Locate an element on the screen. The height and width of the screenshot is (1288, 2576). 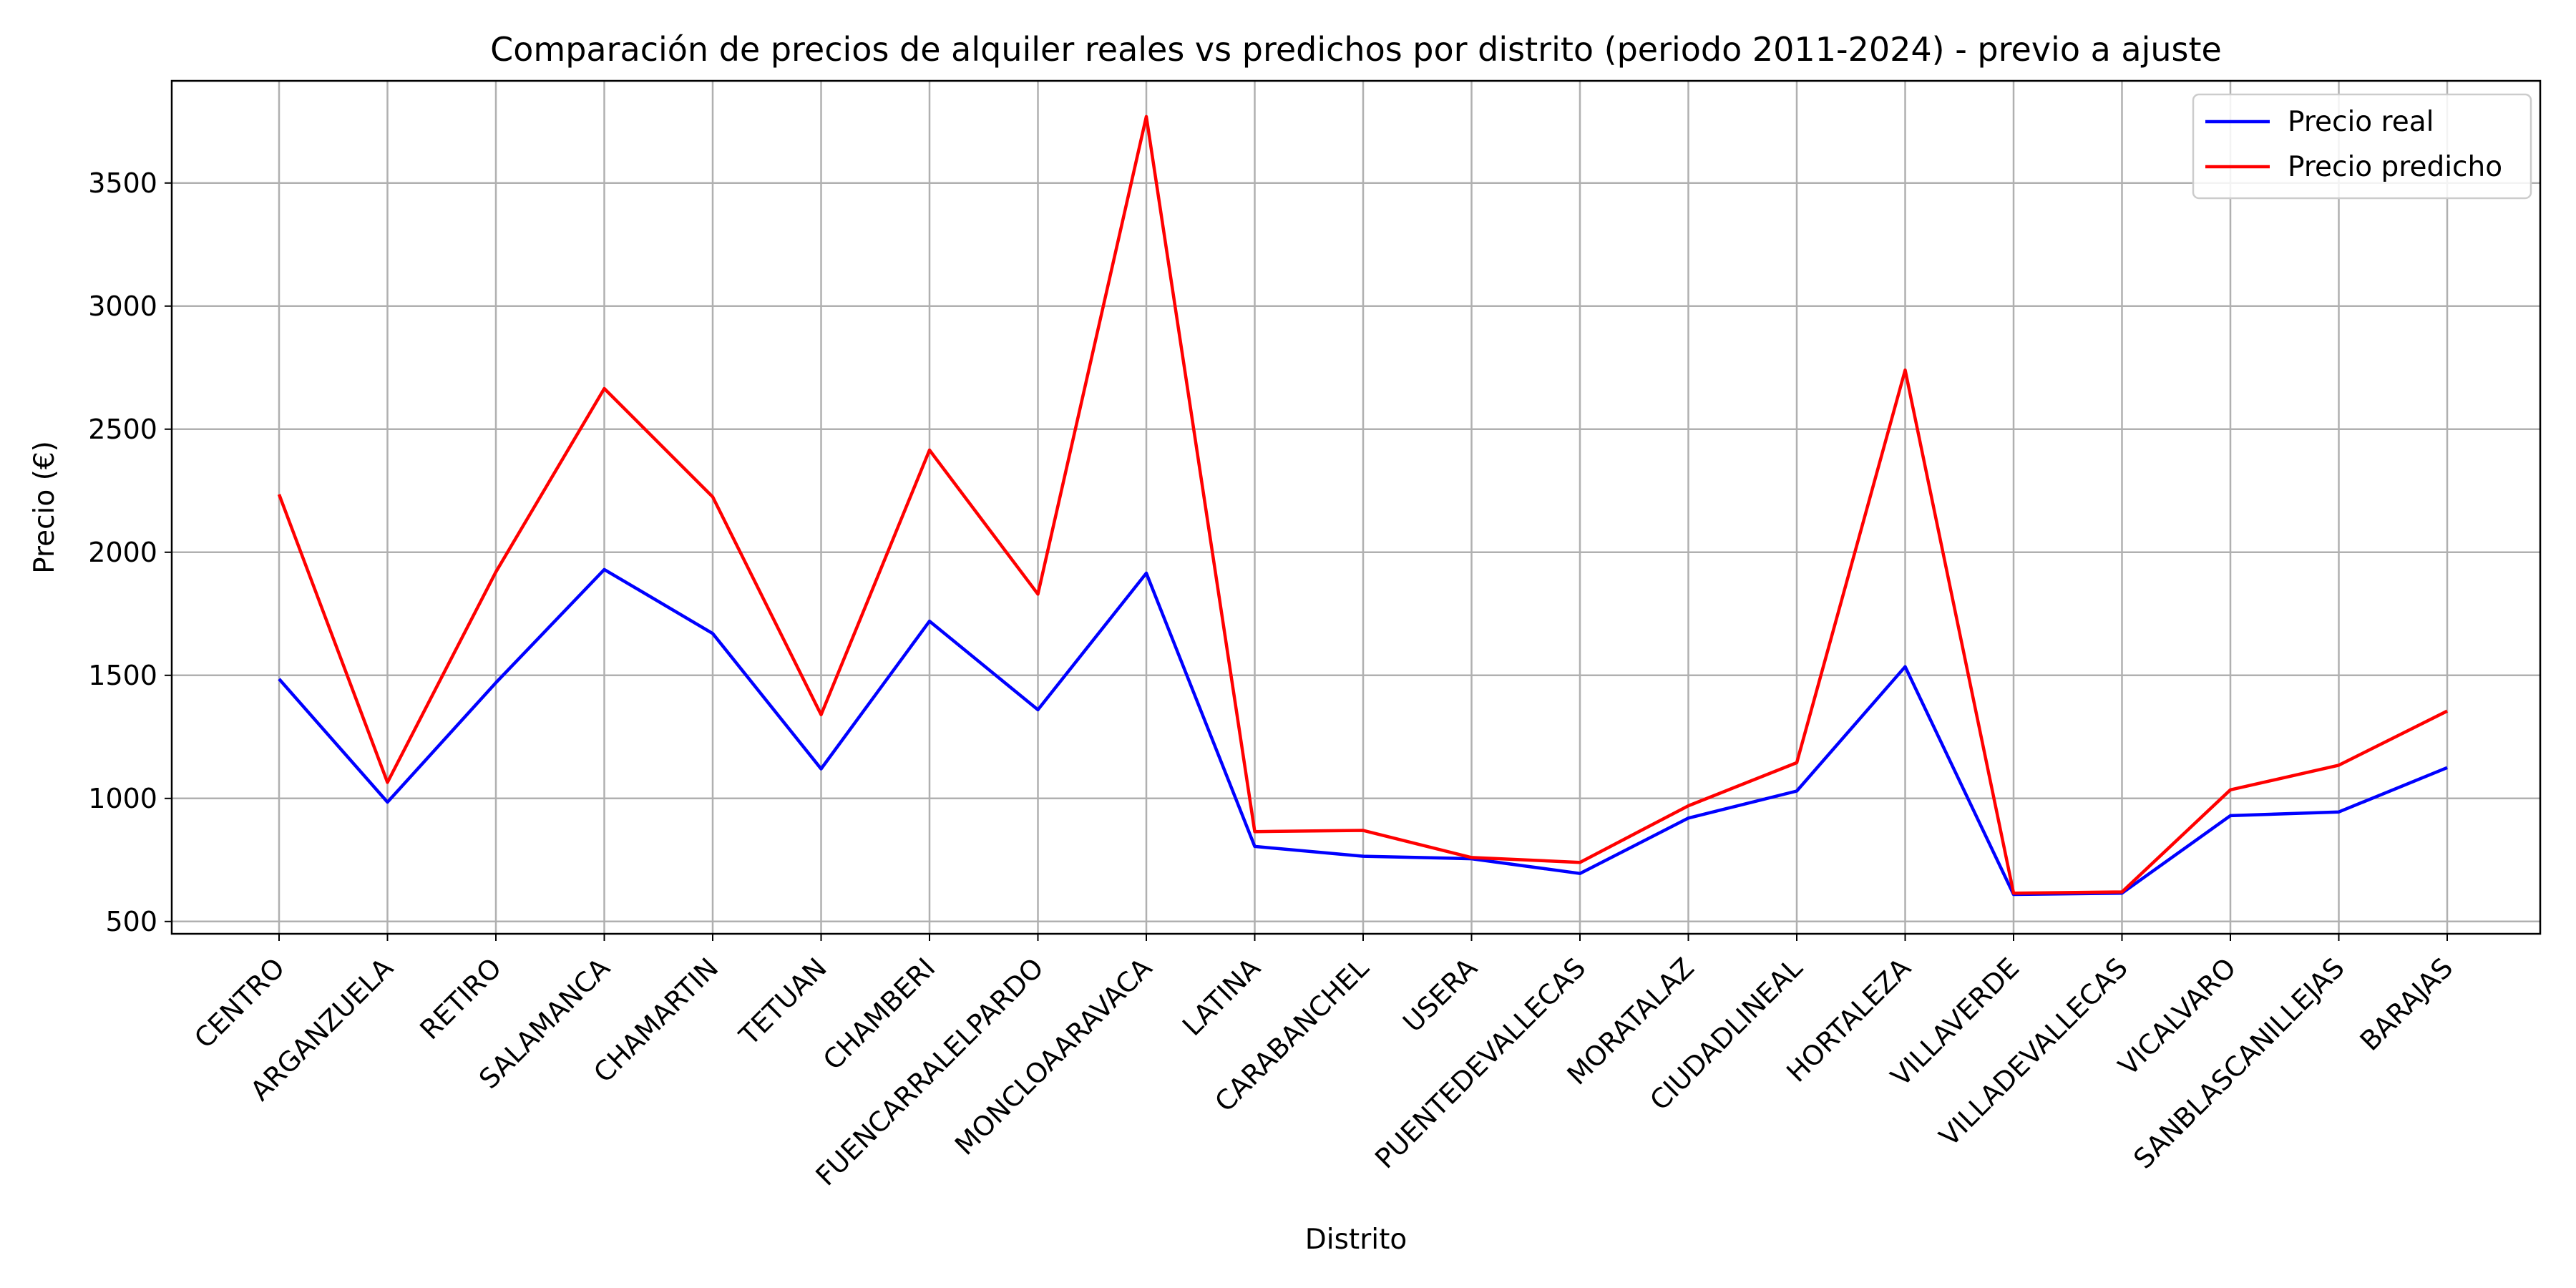
y-axis-label: Precio (€) is located at coordinates (45, 507).